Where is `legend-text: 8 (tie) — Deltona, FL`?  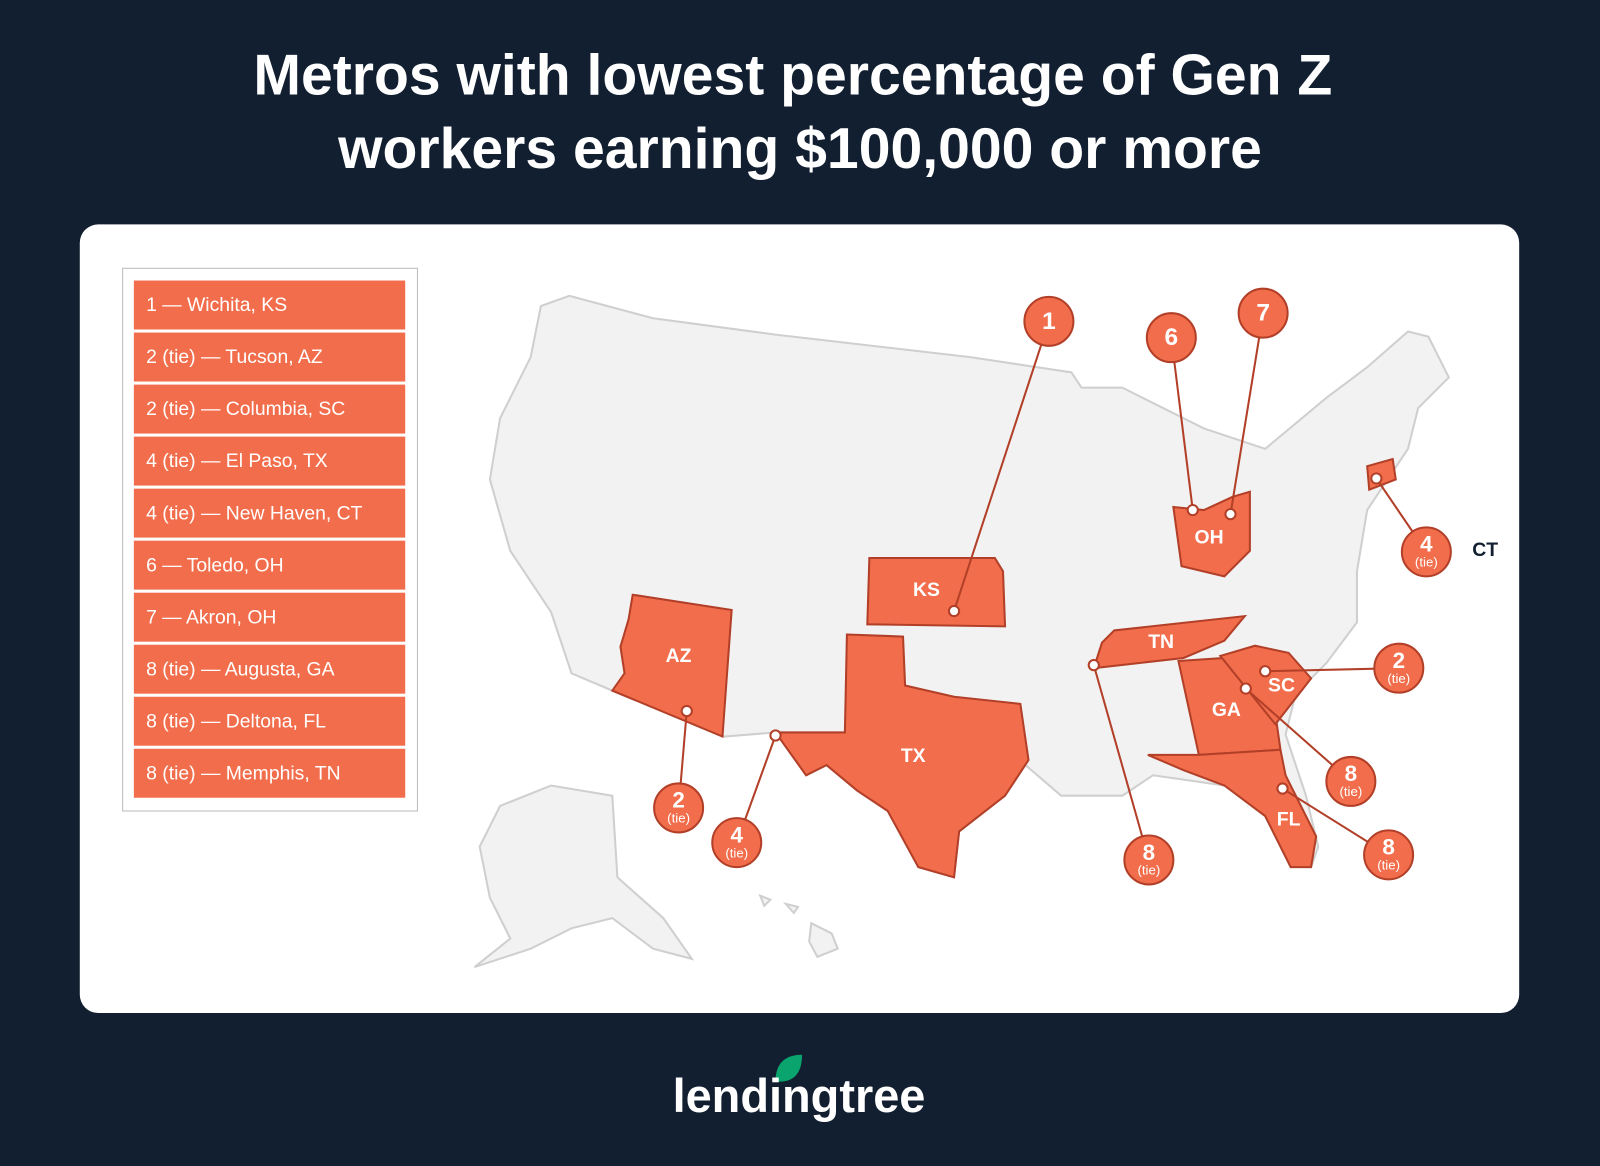
legend-text: 8 (tie) — Deltona, FL is located at coordinates (236, 721).